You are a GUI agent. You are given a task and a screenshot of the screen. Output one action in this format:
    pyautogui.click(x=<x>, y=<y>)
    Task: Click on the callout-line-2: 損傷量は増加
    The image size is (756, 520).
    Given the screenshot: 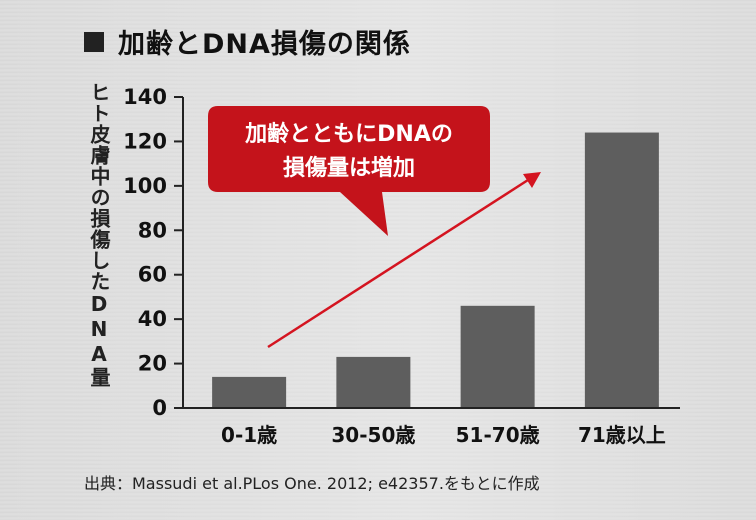 What is the action you would take?
    pyautogui.click(x=349, y=168)
    